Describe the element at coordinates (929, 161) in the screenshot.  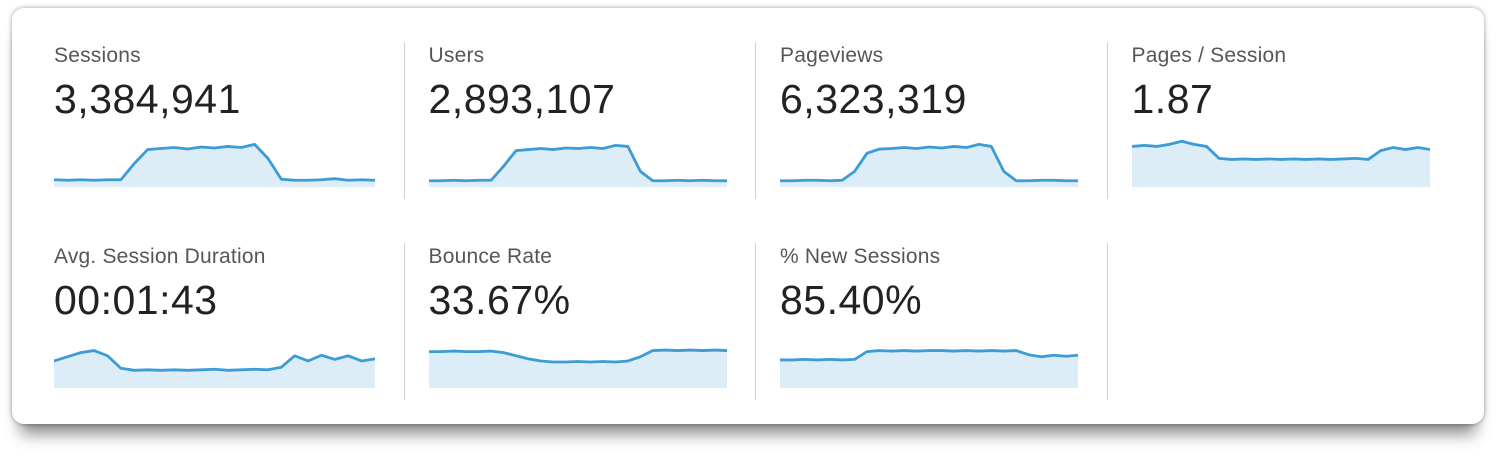
I see `pageviews-sparkline` at that location.